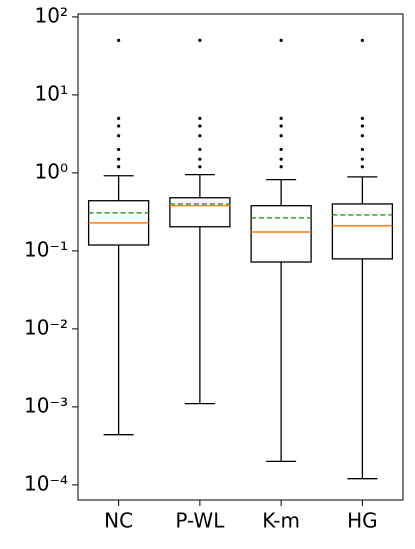 The height and width of the screenshot is (549, 415). I want to click on x-tick-label: NC, so click(118, 521).